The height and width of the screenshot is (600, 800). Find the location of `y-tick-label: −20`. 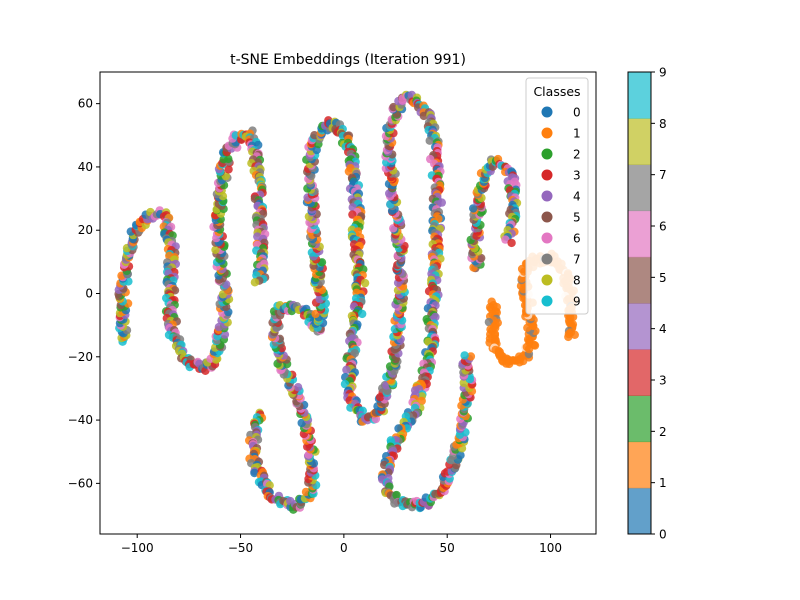

y-tick-label: −20 is located at coordinates (80, 357).